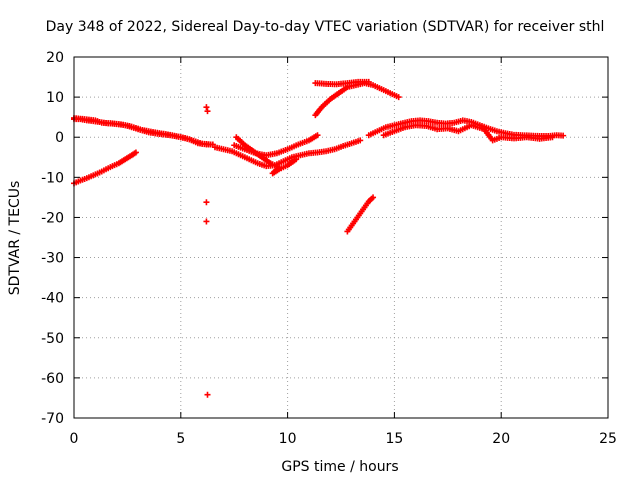  What do you see at coordinates (52, 218) in the screenshot?
I see `y-tick-label: -20` at bounding box center [52, 218].